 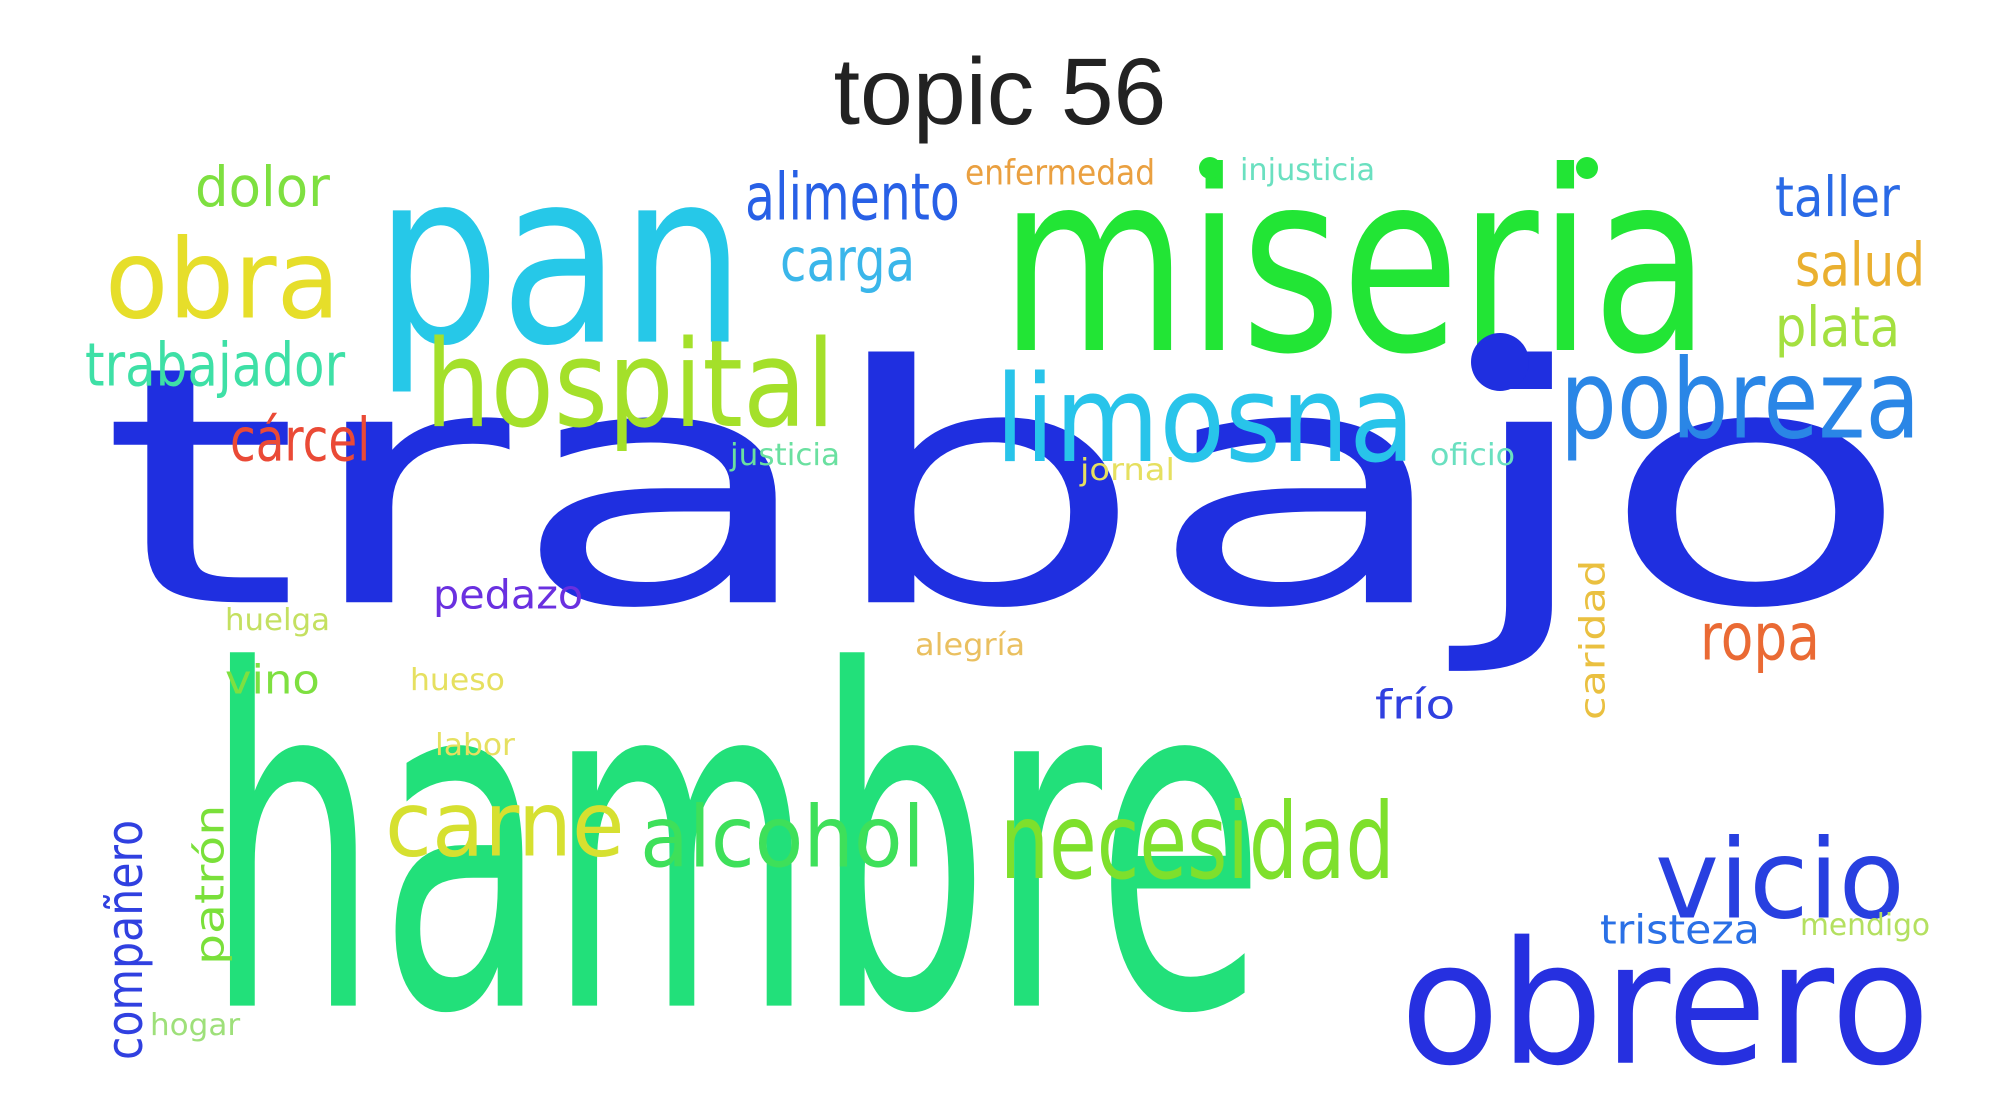 I want to click on word-caridad: caridad, so click(x=1592, y=639).